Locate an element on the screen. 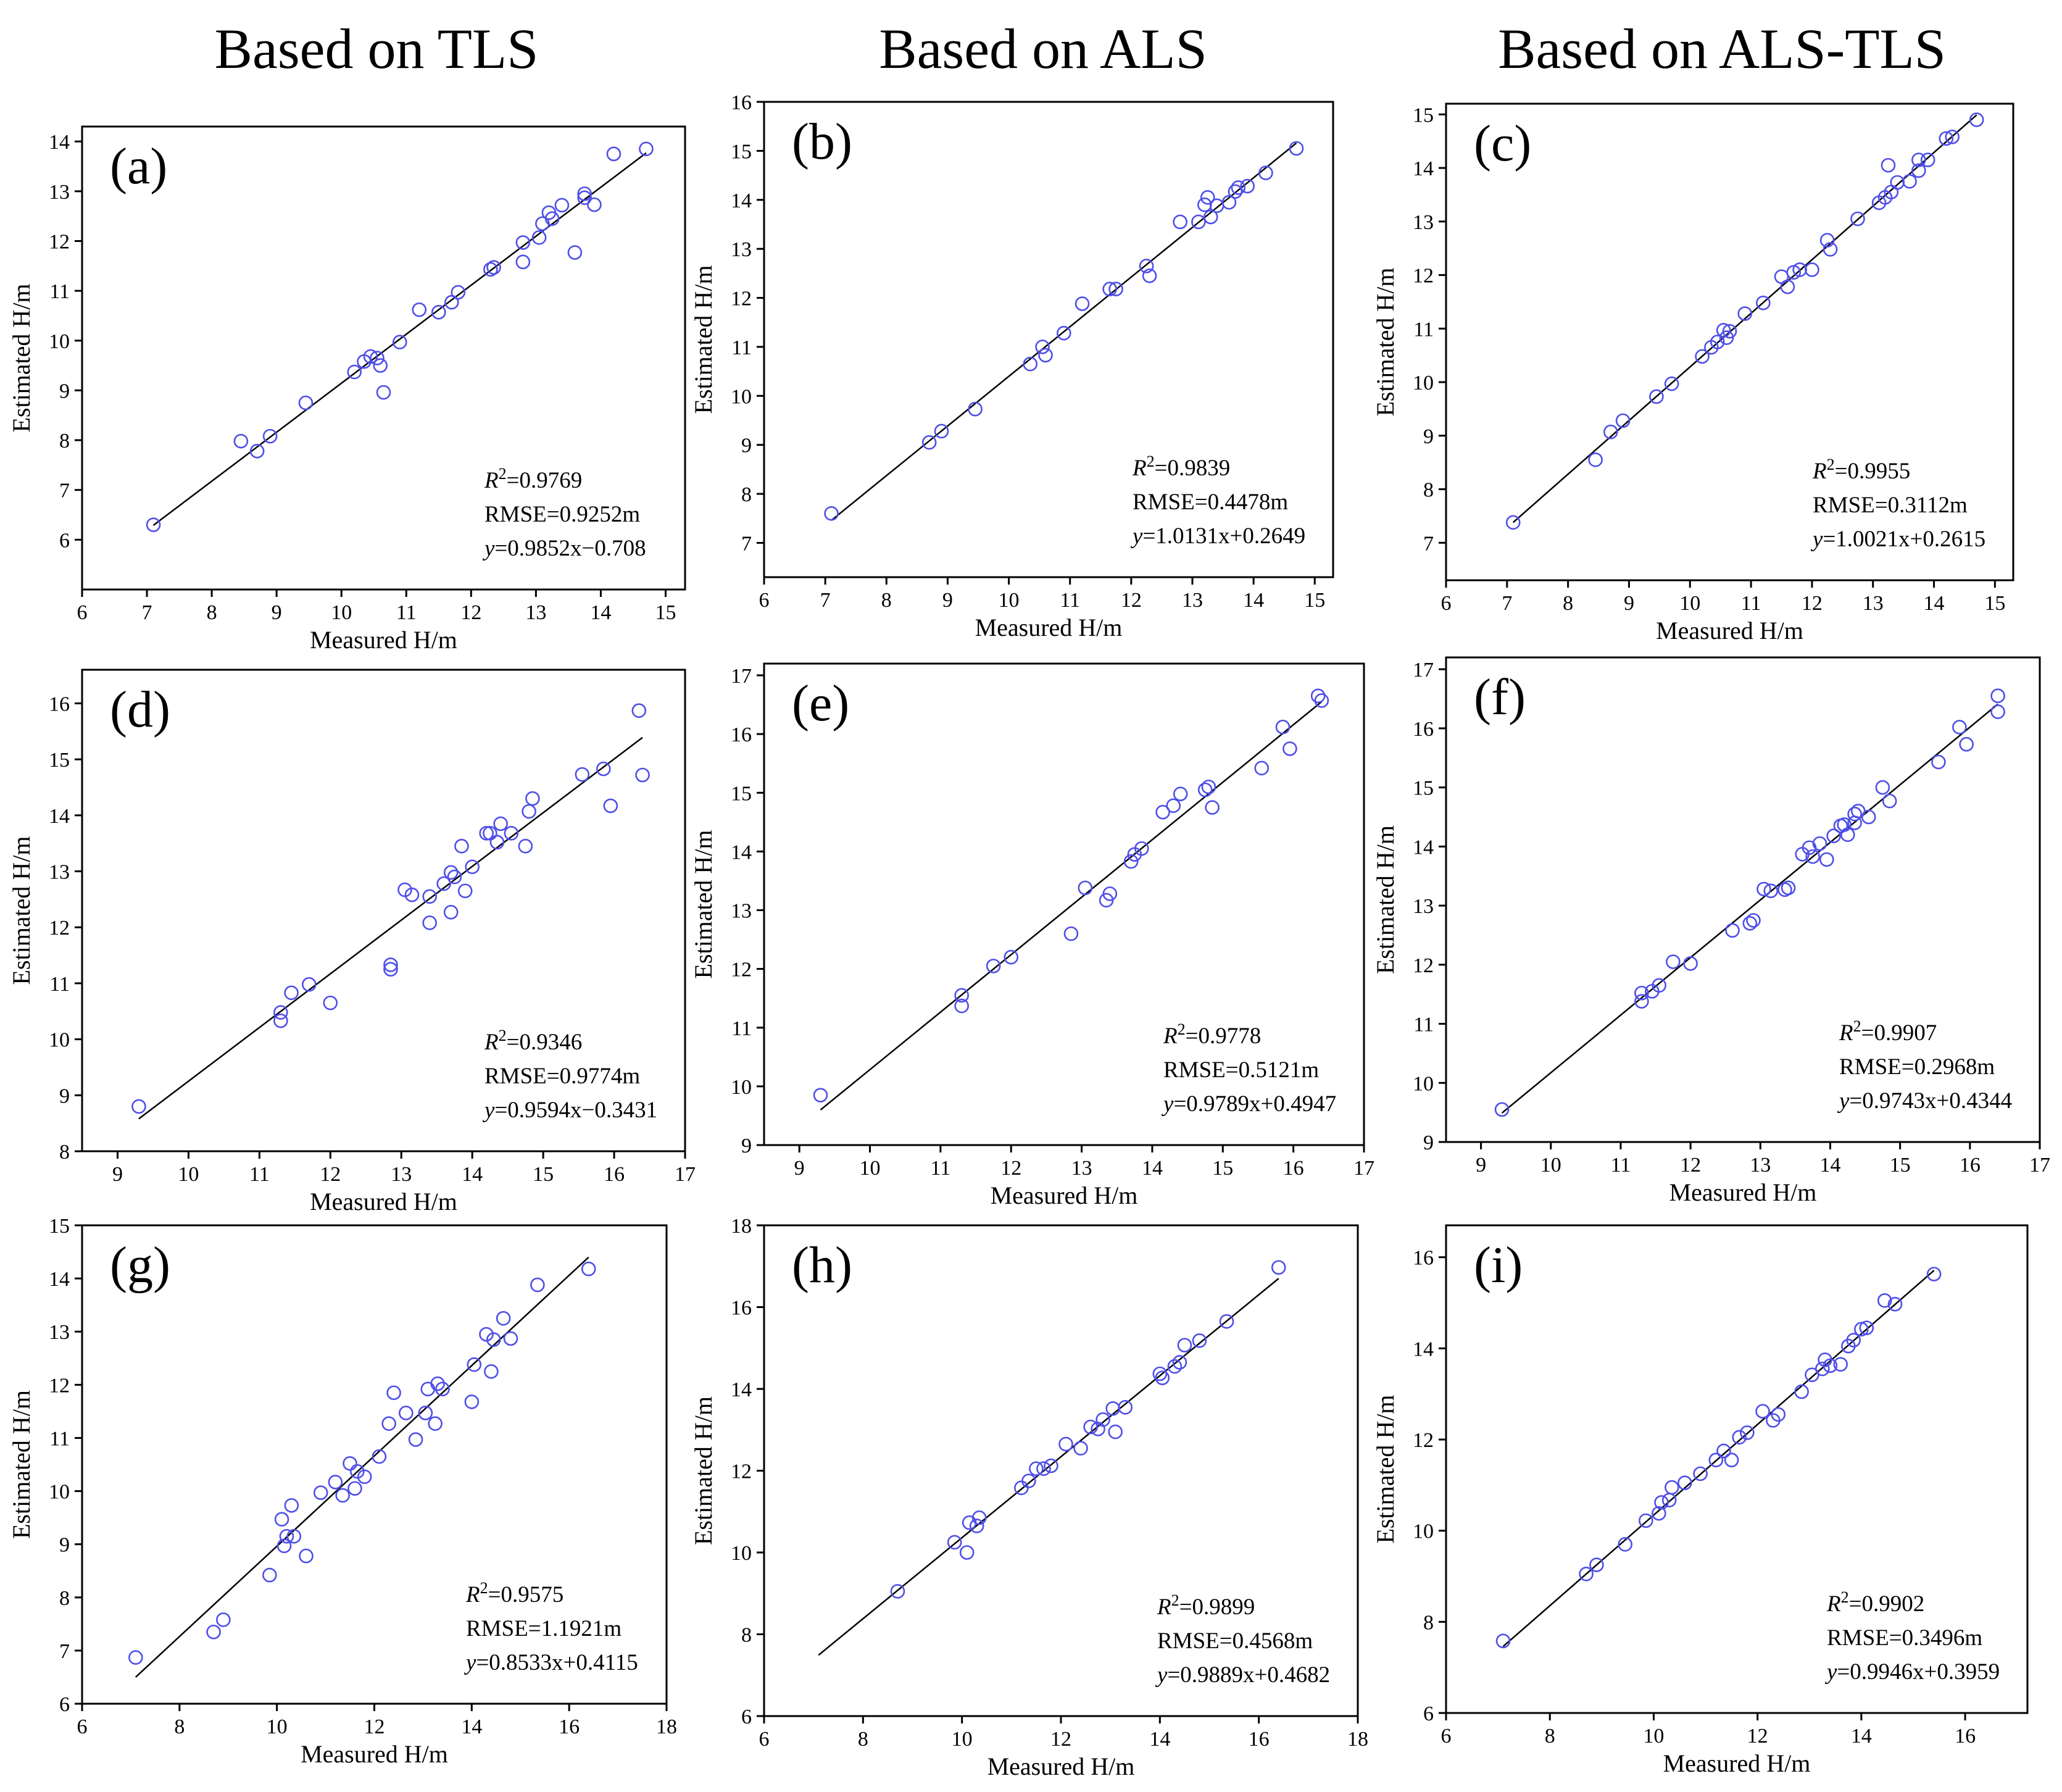 The width and height of the screenshot is (2062, 1792). y-tick-label: 17 is located at coordinates (741, 677).